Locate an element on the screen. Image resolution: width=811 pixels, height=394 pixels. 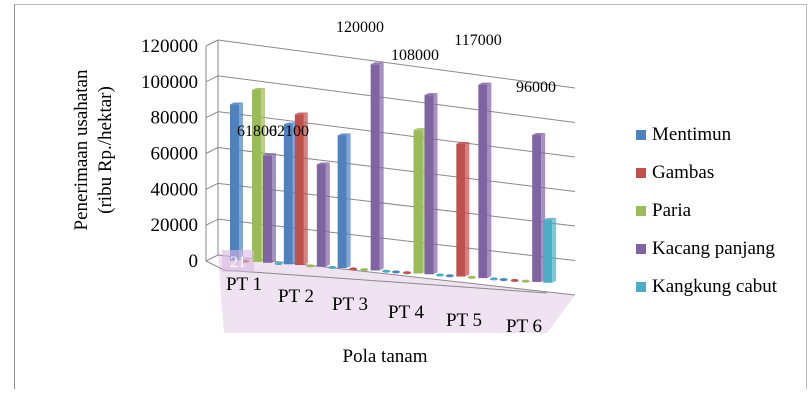
data-label: 117000 is located at coordinates (477, 40).